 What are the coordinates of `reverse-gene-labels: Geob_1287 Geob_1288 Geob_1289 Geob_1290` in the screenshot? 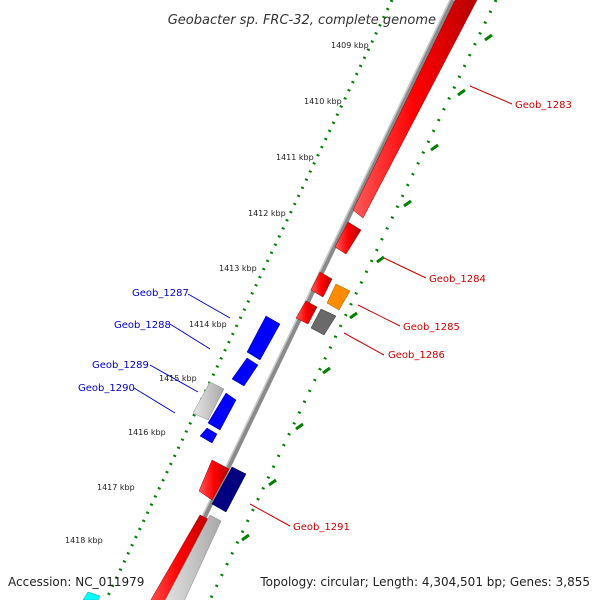 It's located at (133, 341).